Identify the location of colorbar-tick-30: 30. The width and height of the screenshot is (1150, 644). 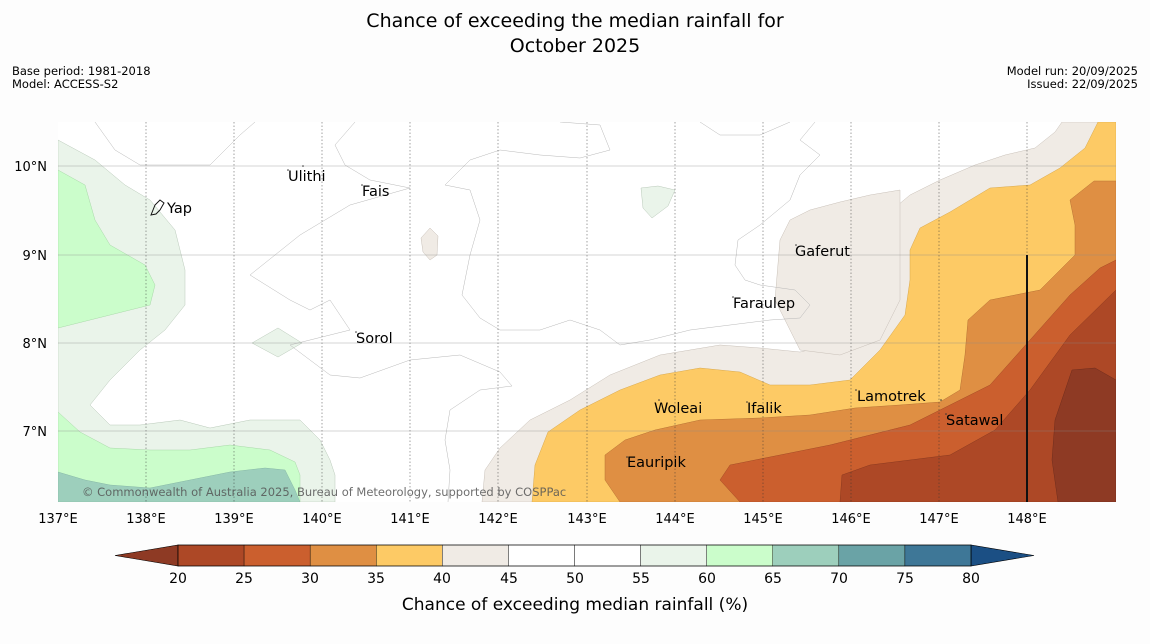
(310, 579).